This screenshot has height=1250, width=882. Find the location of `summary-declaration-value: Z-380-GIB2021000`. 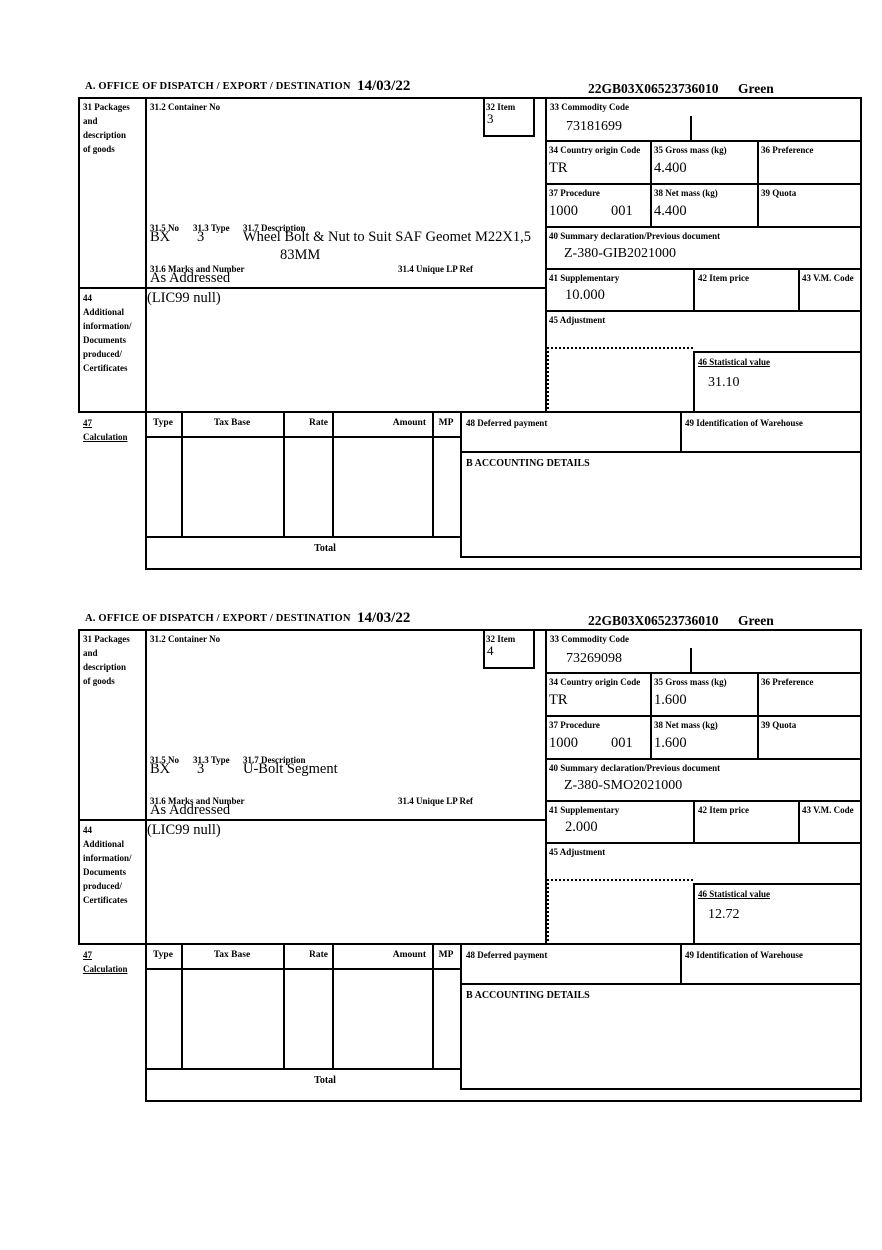

summary-declaration-value: Z-380-GIB2021000 is located at coordinates (620, 253).